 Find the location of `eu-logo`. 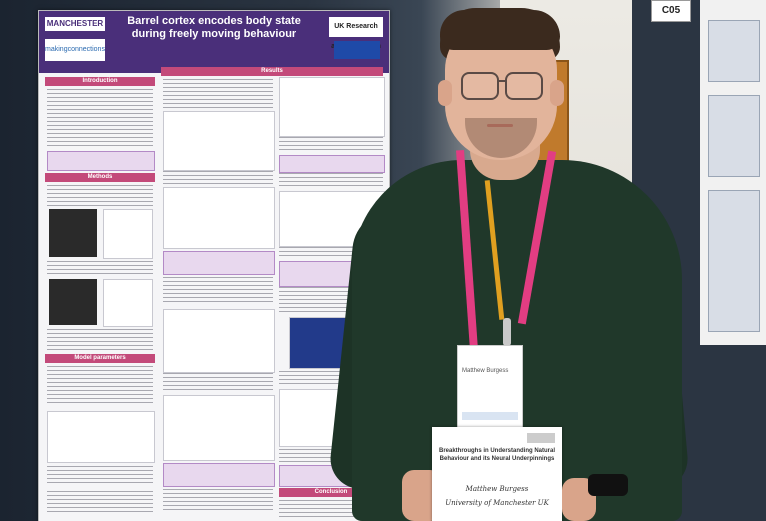

eu-logo is located at coordinates (357, 50).